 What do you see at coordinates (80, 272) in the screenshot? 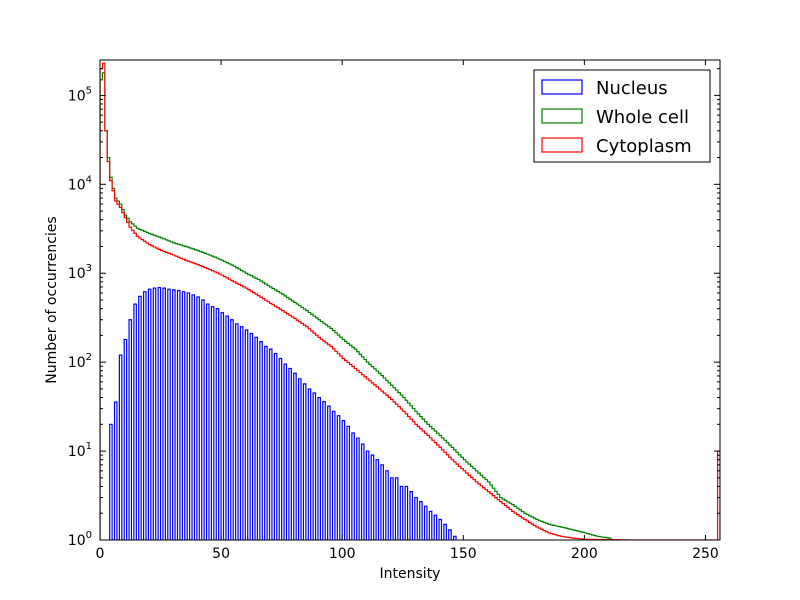
I see `y-tick-label: 10³` at bounding box center [80, 272].